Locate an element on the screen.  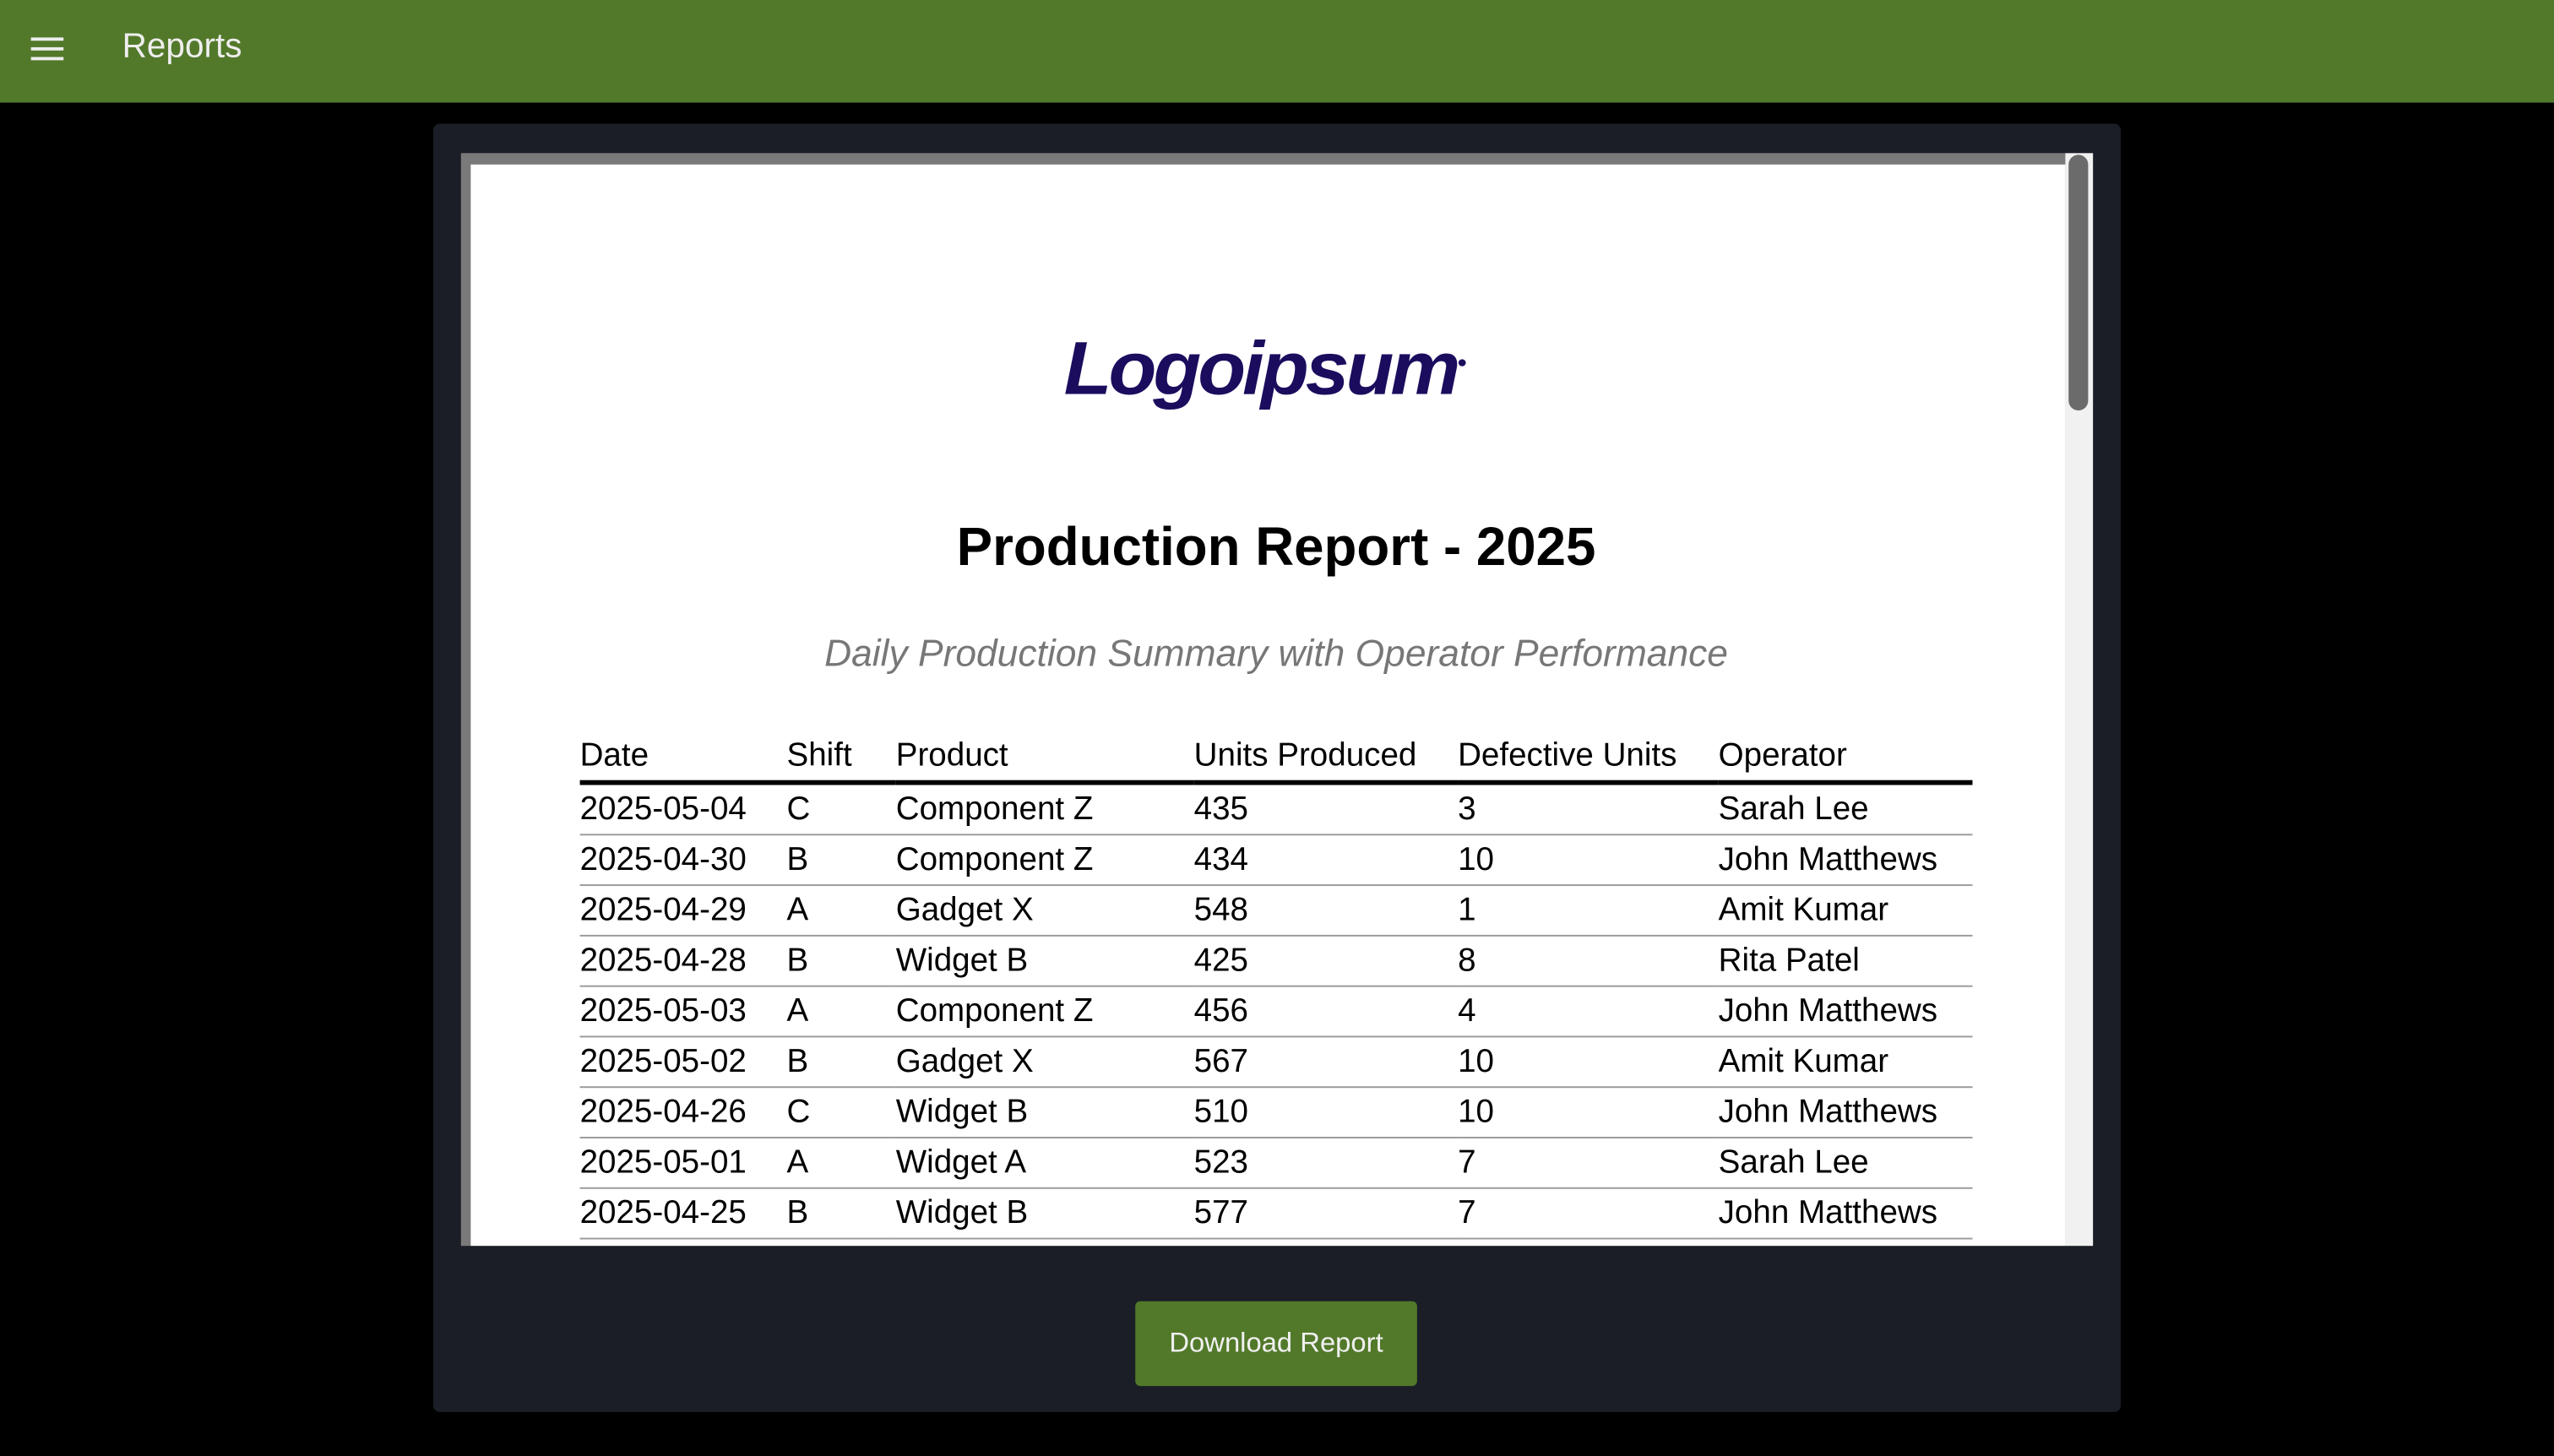
table-cell: 548 is located at coordinates (1326, 911).